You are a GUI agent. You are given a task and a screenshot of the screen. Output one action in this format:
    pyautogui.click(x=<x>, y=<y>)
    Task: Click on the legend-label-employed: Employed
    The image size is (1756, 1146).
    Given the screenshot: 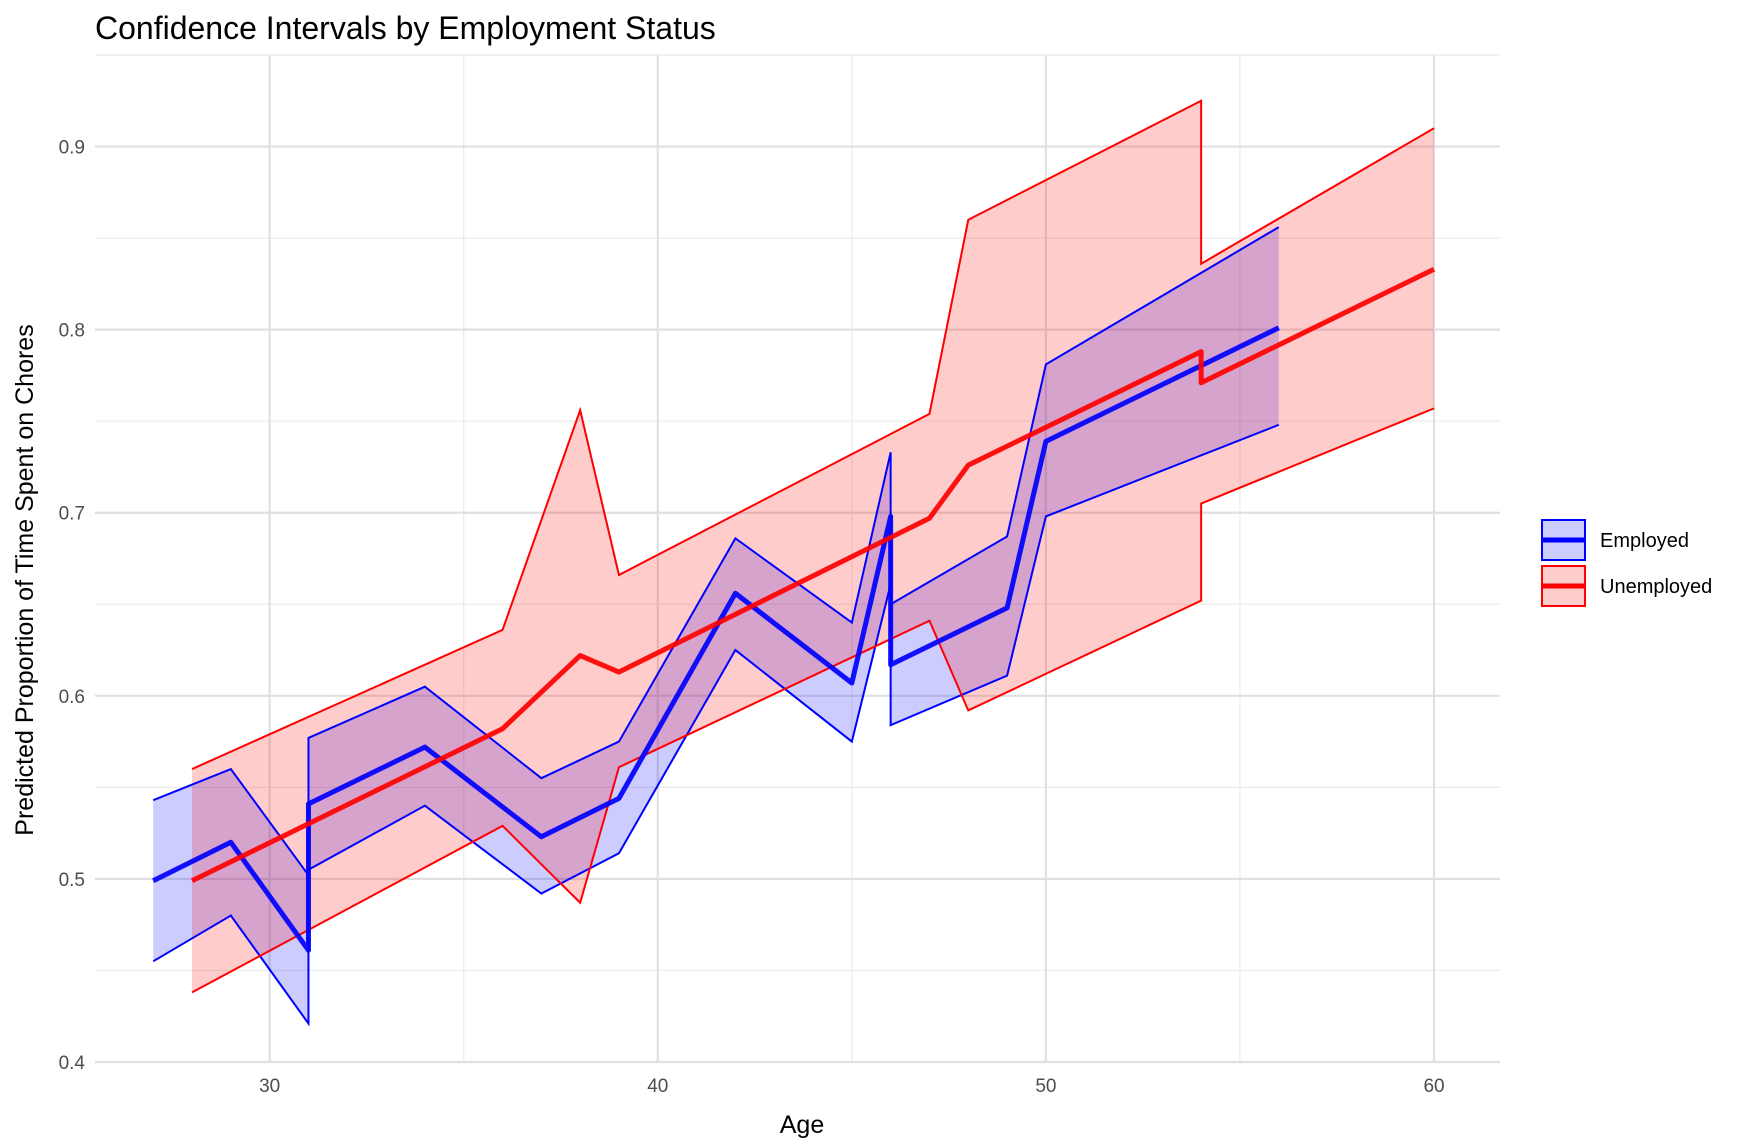 What is the action you would take?
    pyautogui.click(x=1644, y=541)
    